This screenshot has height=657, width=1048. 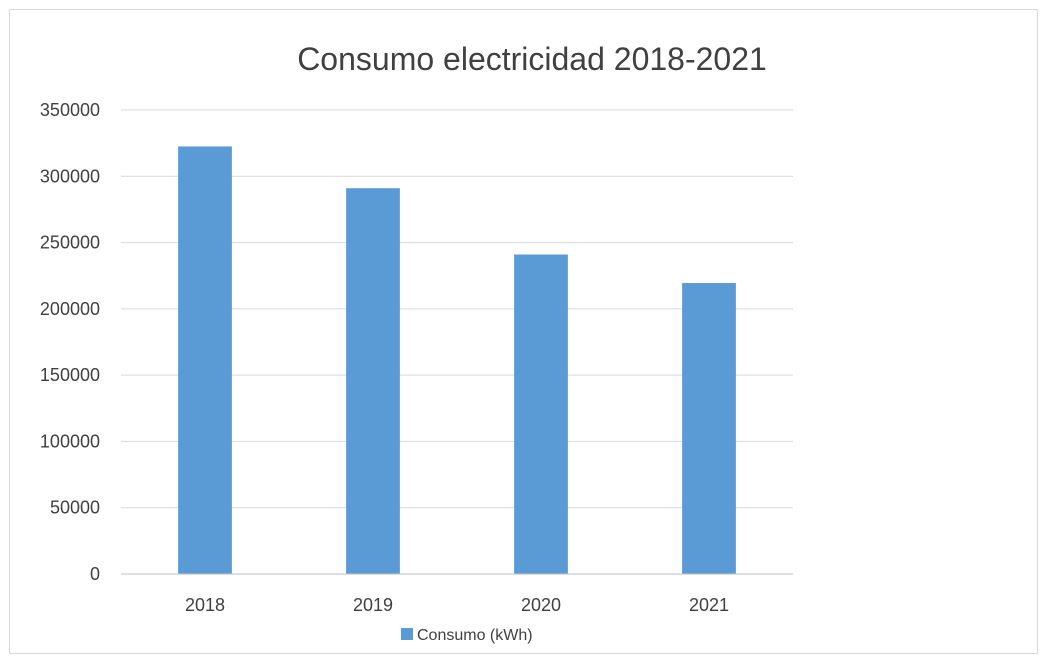 What do you see at coordinates (205, 360) in the screenshot?
I see `bar-2018` at bounding box center [205, 360].